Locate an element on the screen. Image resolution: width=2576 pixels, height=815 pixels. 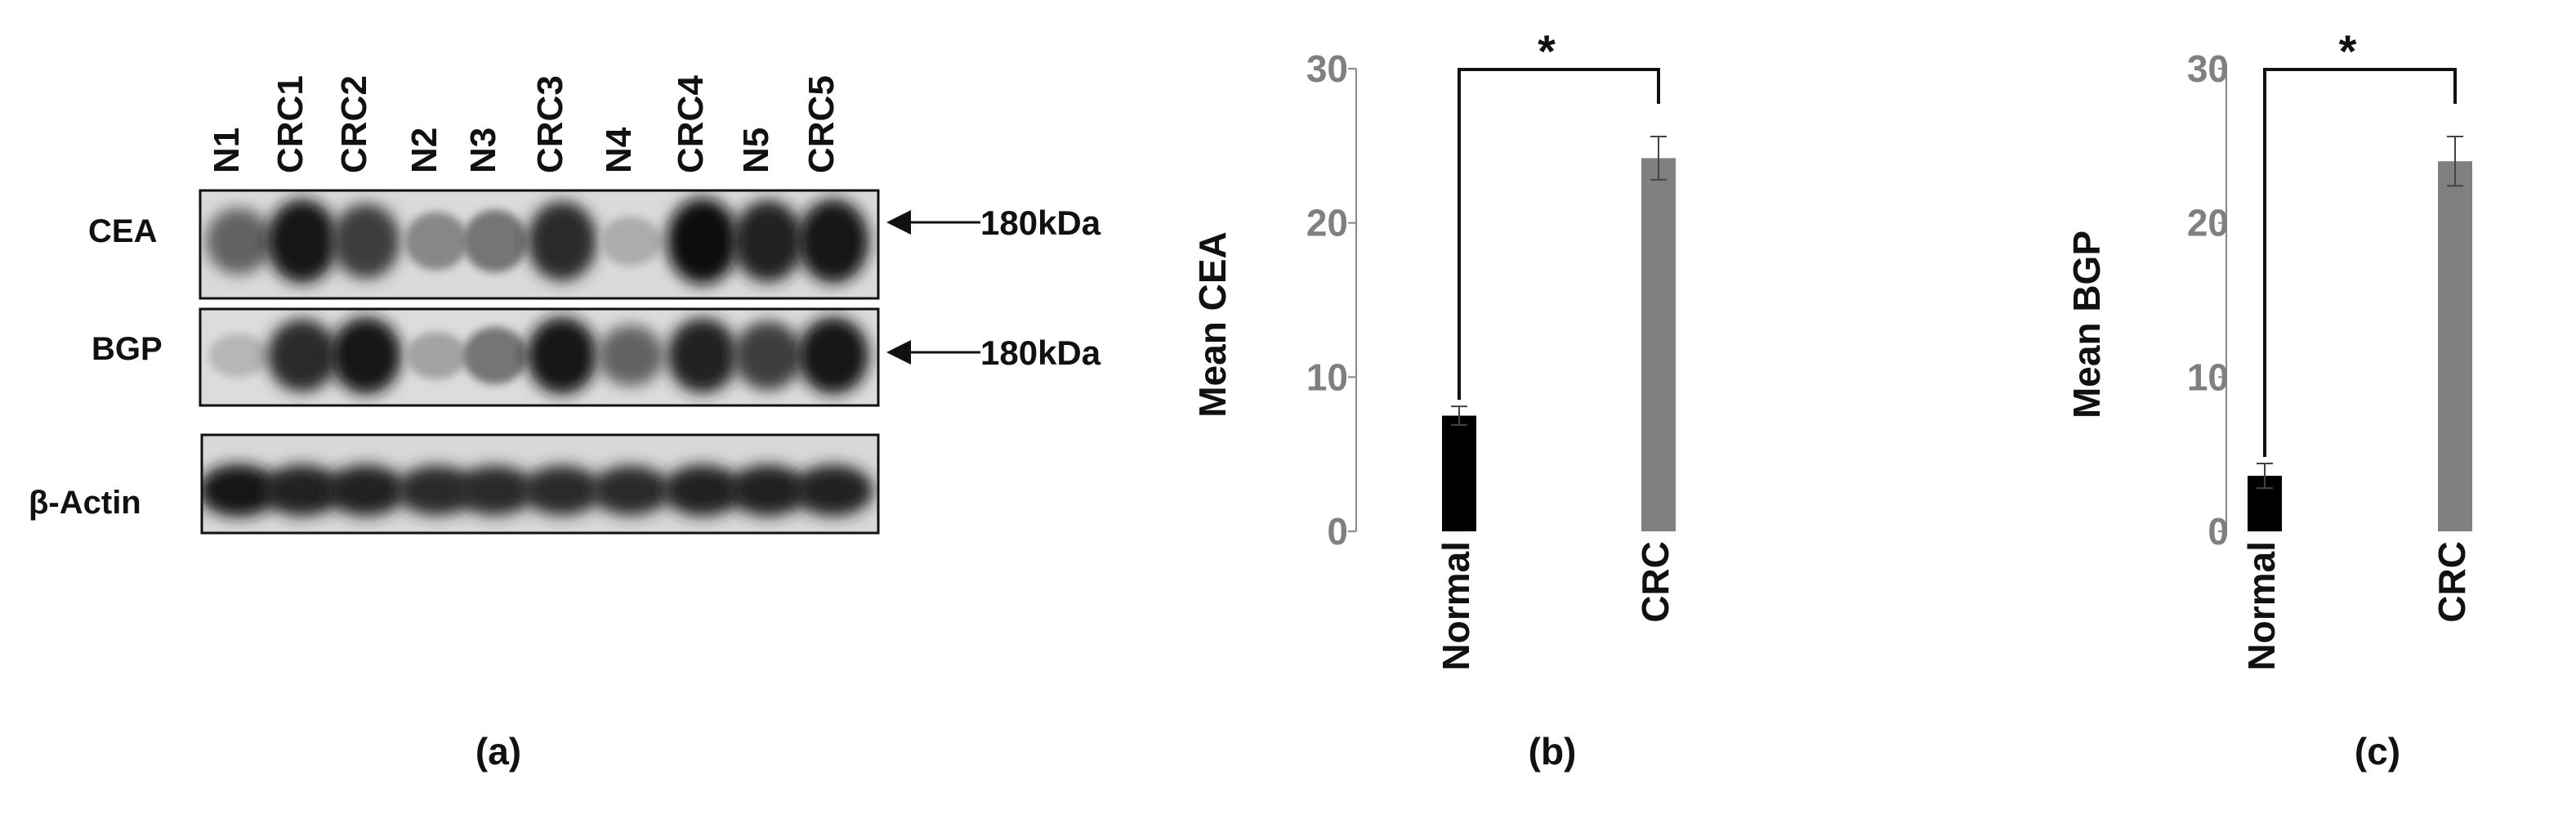
panel-label: (b) is located at coordinates (1553, 751).